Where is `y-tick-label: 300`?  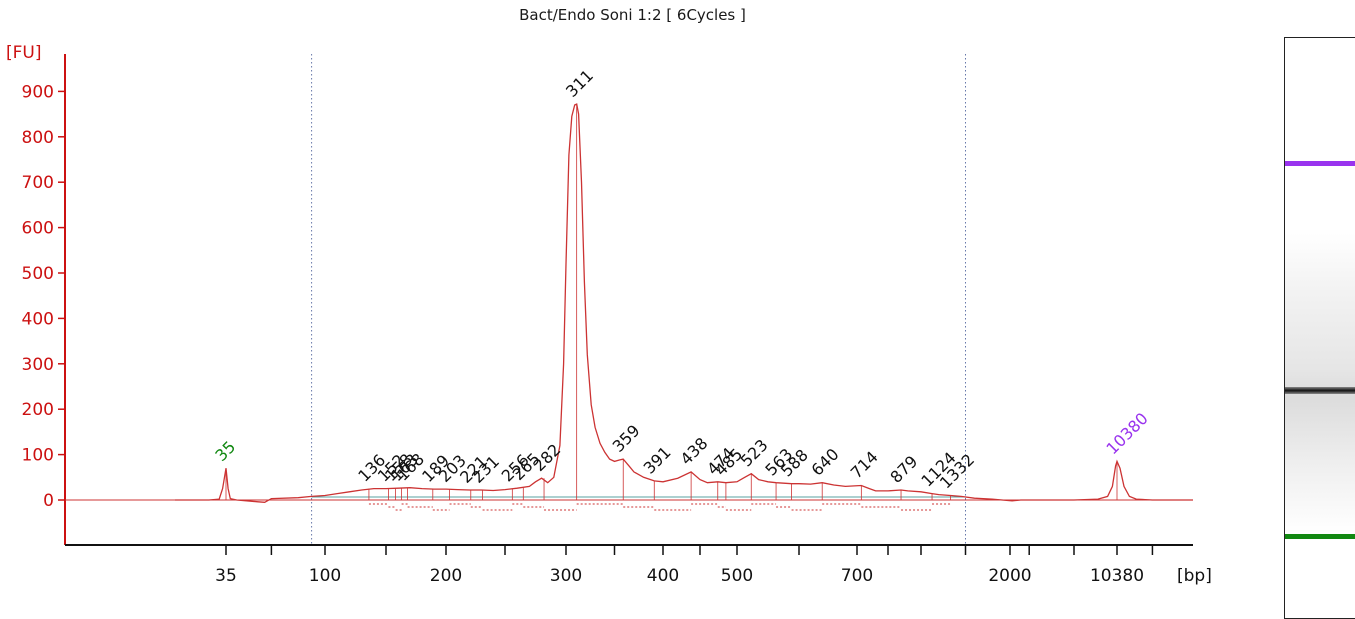
y-tick-label: 300 is located at coordinates (38, 365).